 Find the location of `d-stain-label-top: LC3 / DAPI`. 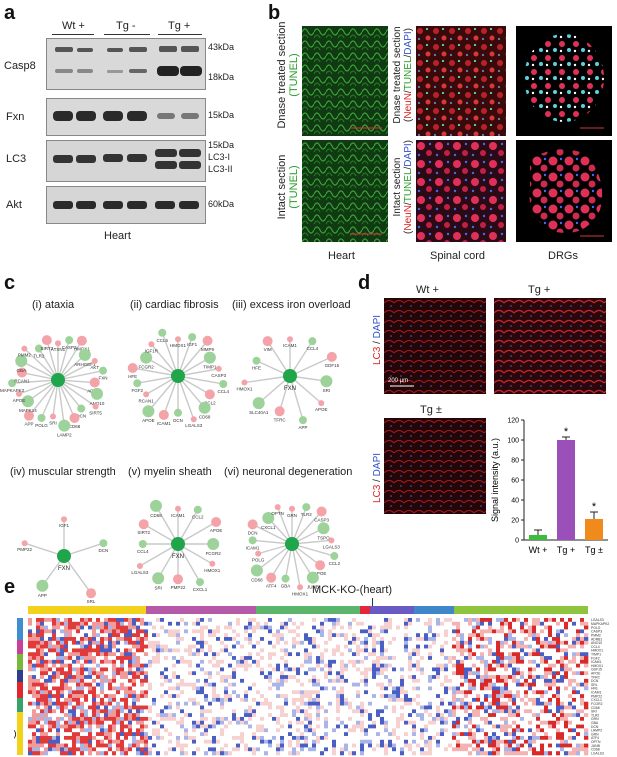

d-stain-label-top: LC3 / DAPI is located at coordinates (377, 340).